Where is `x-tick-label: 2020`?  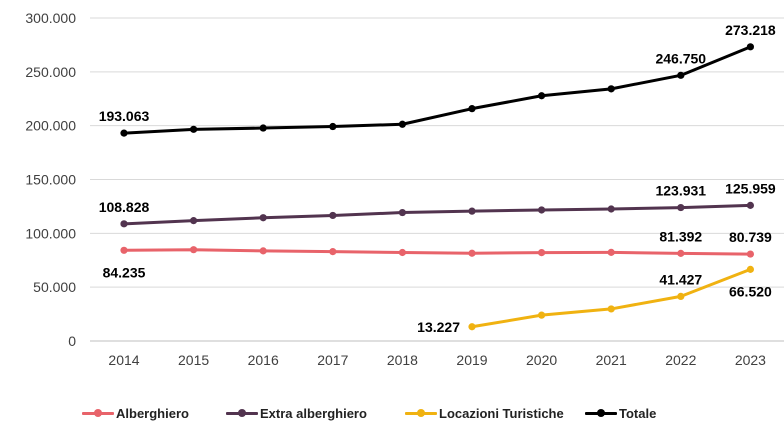
x-tick-label: 2020 is located at coordinates (541, 360).